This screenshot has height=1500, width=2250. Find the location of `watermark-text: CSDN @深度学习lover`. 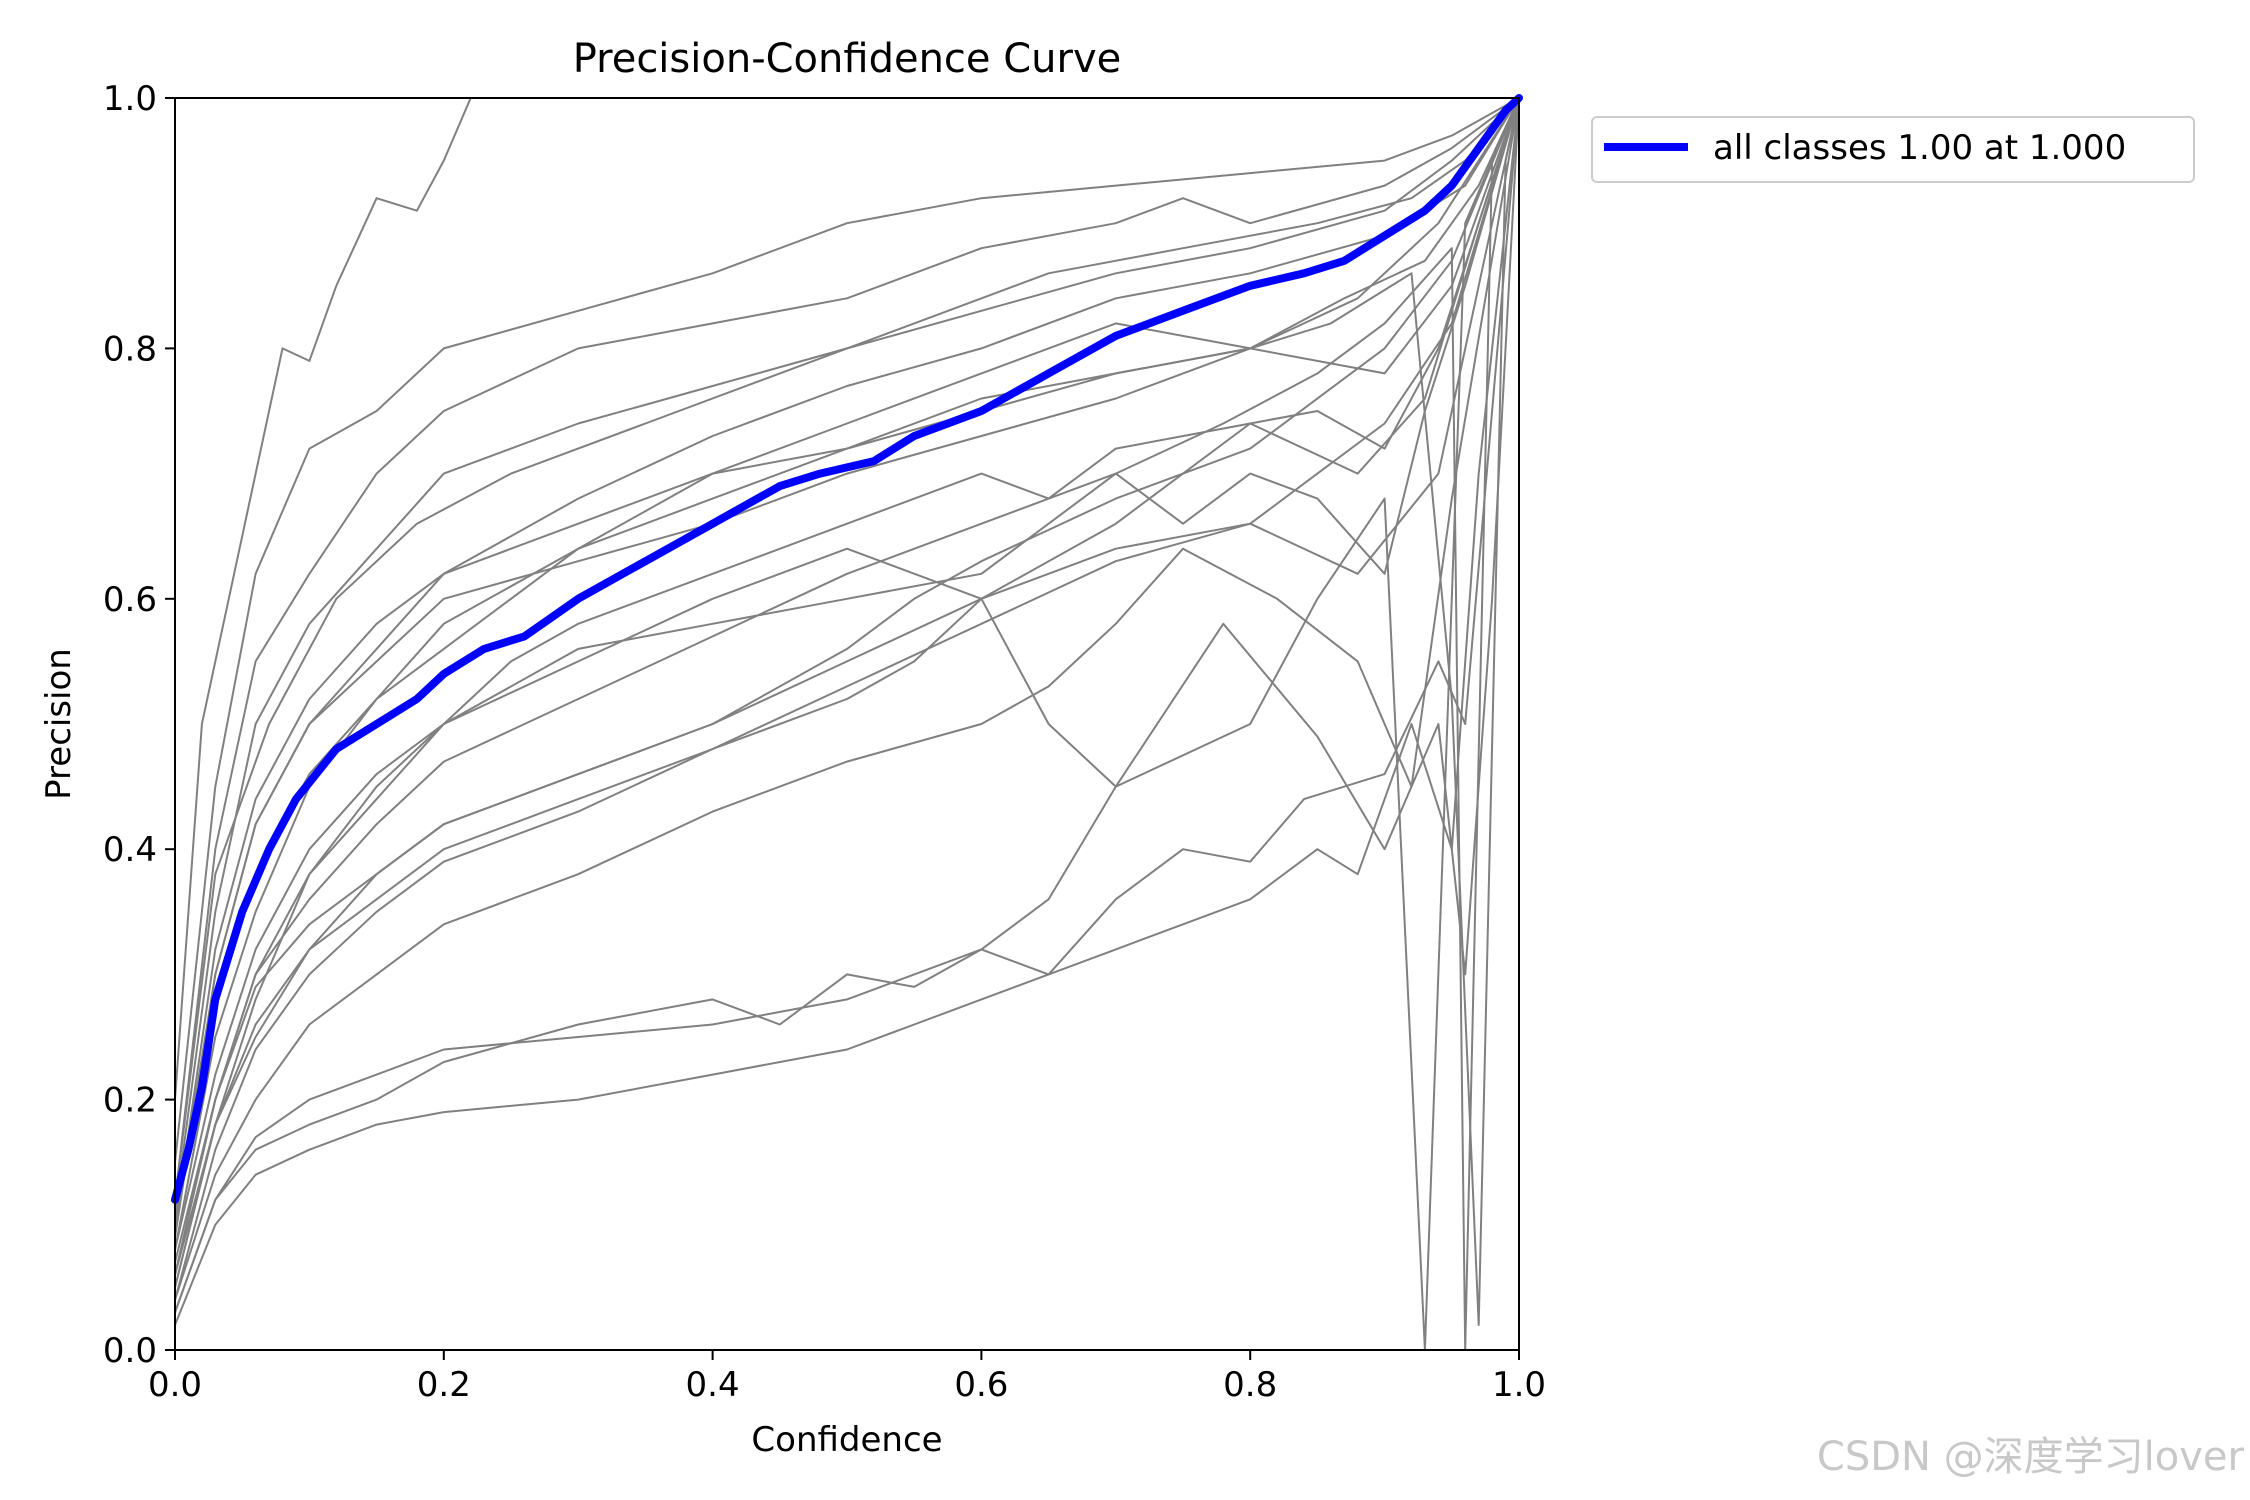

watermark-text: CSDN @深度学习lover is located at coordinates (2030, 1457).